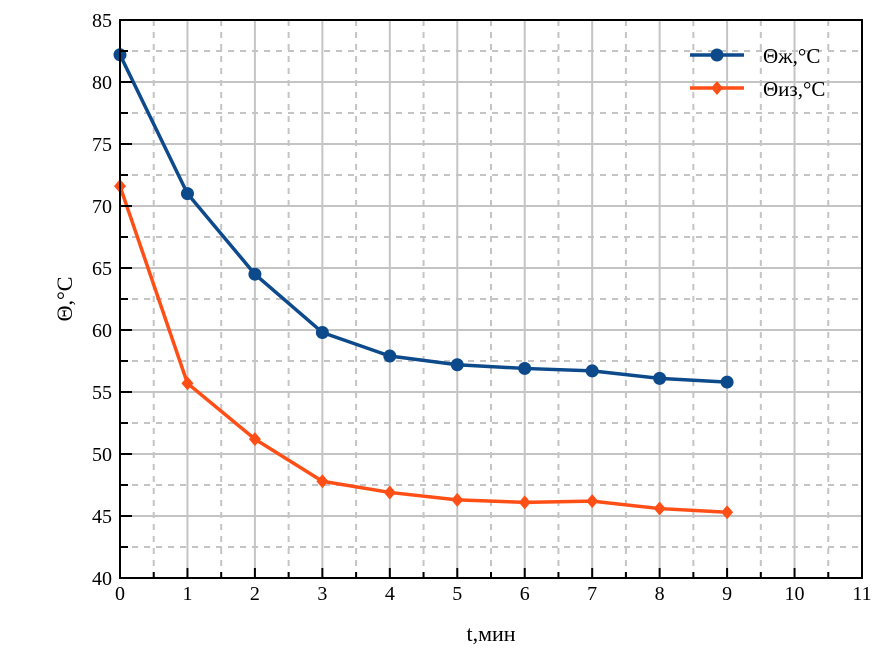 This screenshot has width=891, height=656. What do you see at coordinates (102, 455) in the screenshot?
I see `y-tick-label: 50` at bounding box center [102, 455].